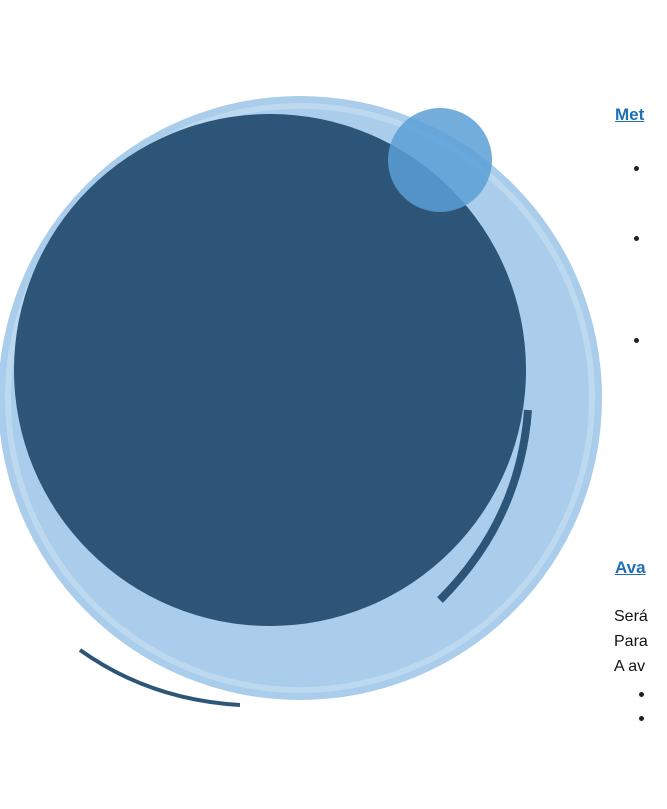 Image resolution: width=667 pixels, height=809 pixels. What do you see at coordinates (631, 616) in the screenshot?
I see `paragraph-line: Será` at bounding box center [631, 616].